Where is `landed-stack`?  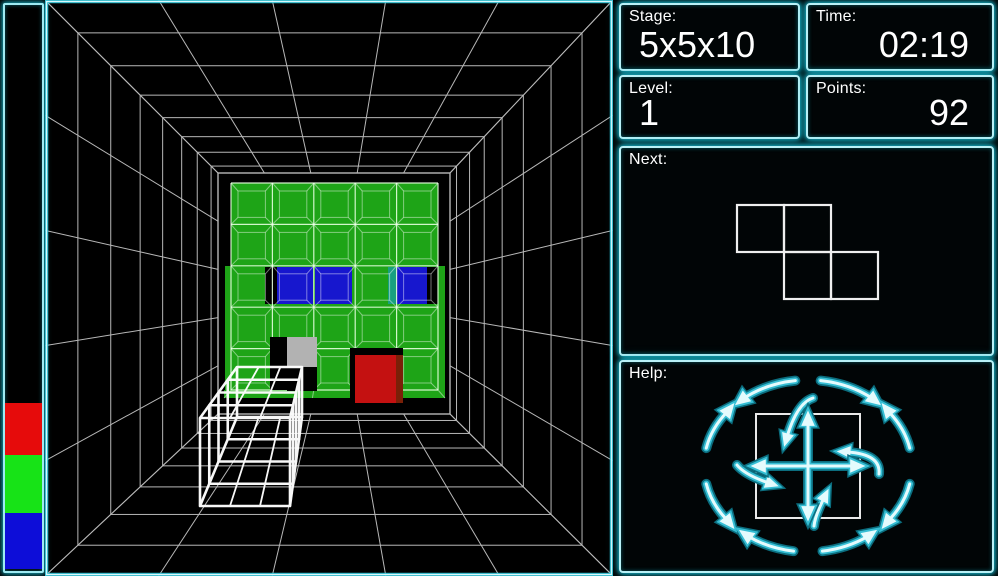
landed-stack is located at coordinates (334, 292).